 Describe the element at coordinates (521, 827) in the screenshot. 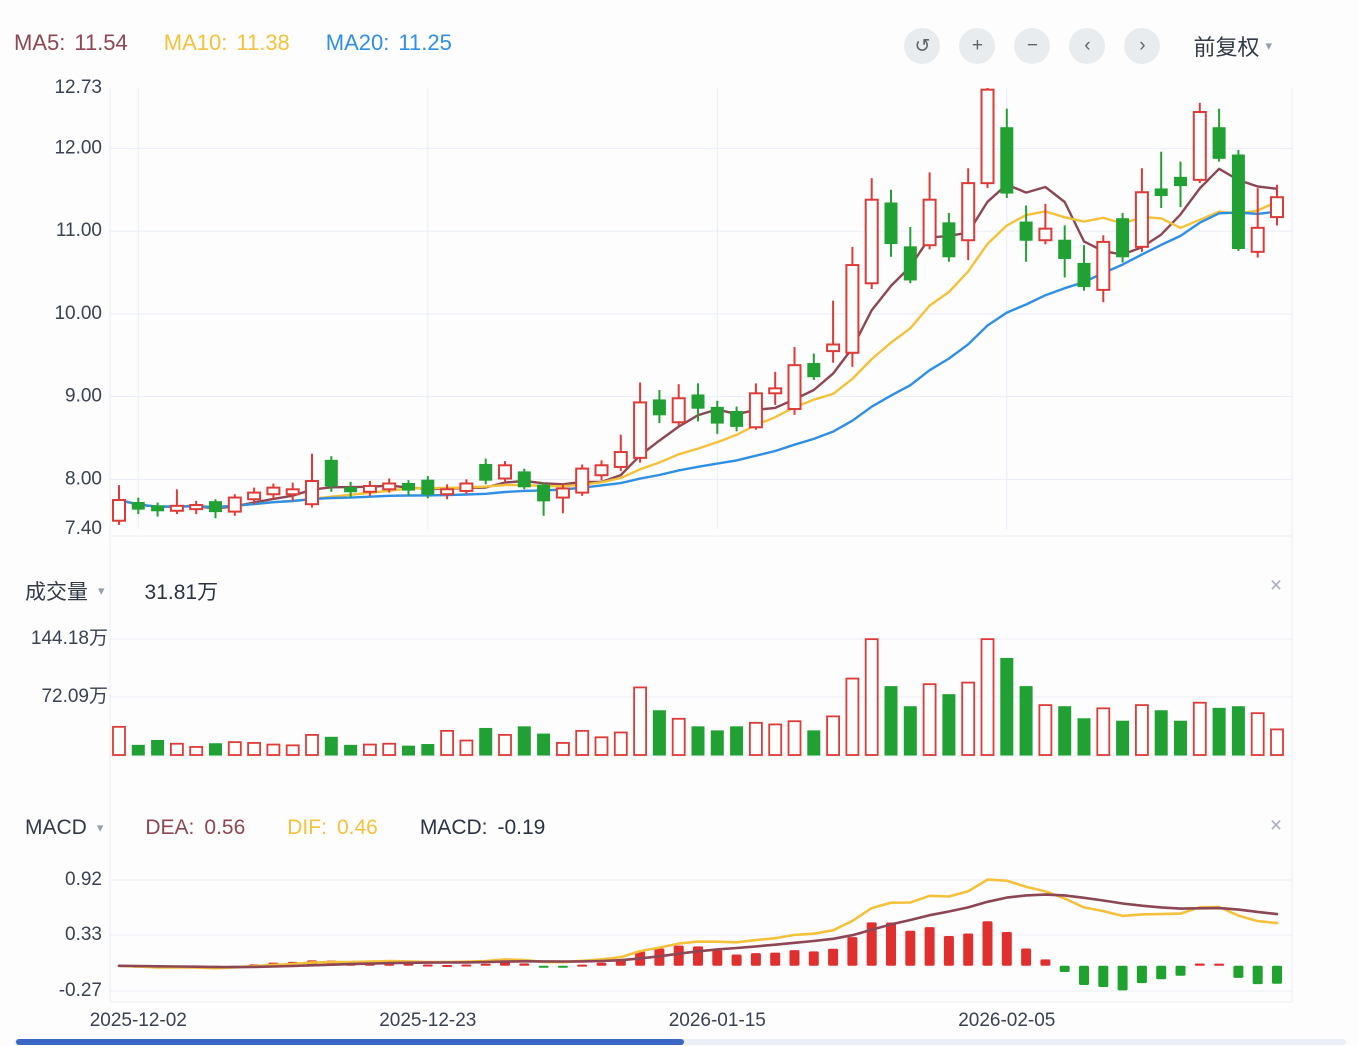

I see `macd-value: -0.19` at that location.